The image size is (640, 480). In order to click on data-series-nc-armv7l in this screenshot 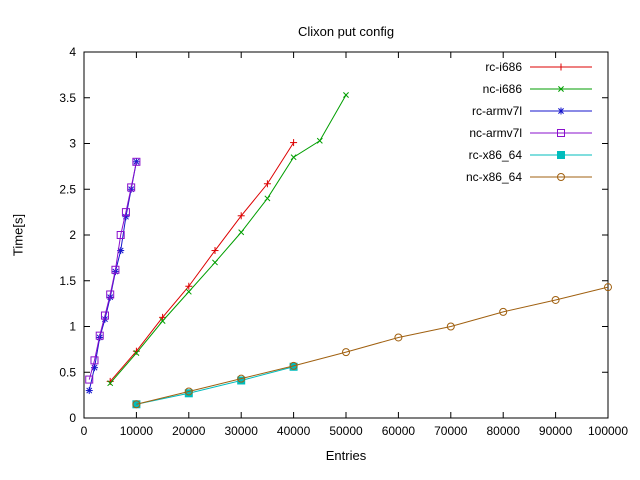, I will do `click(112, 270)`.